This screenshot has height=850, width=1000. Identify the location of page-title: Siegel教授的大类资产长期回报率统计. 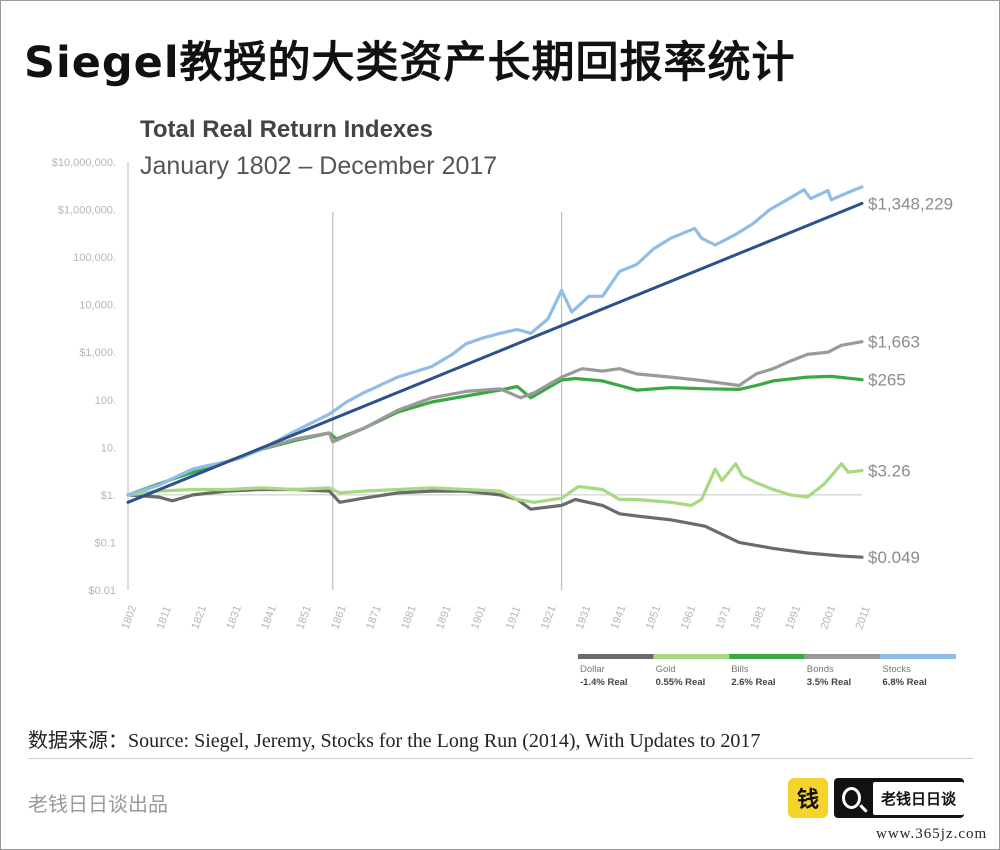
(410, 63).